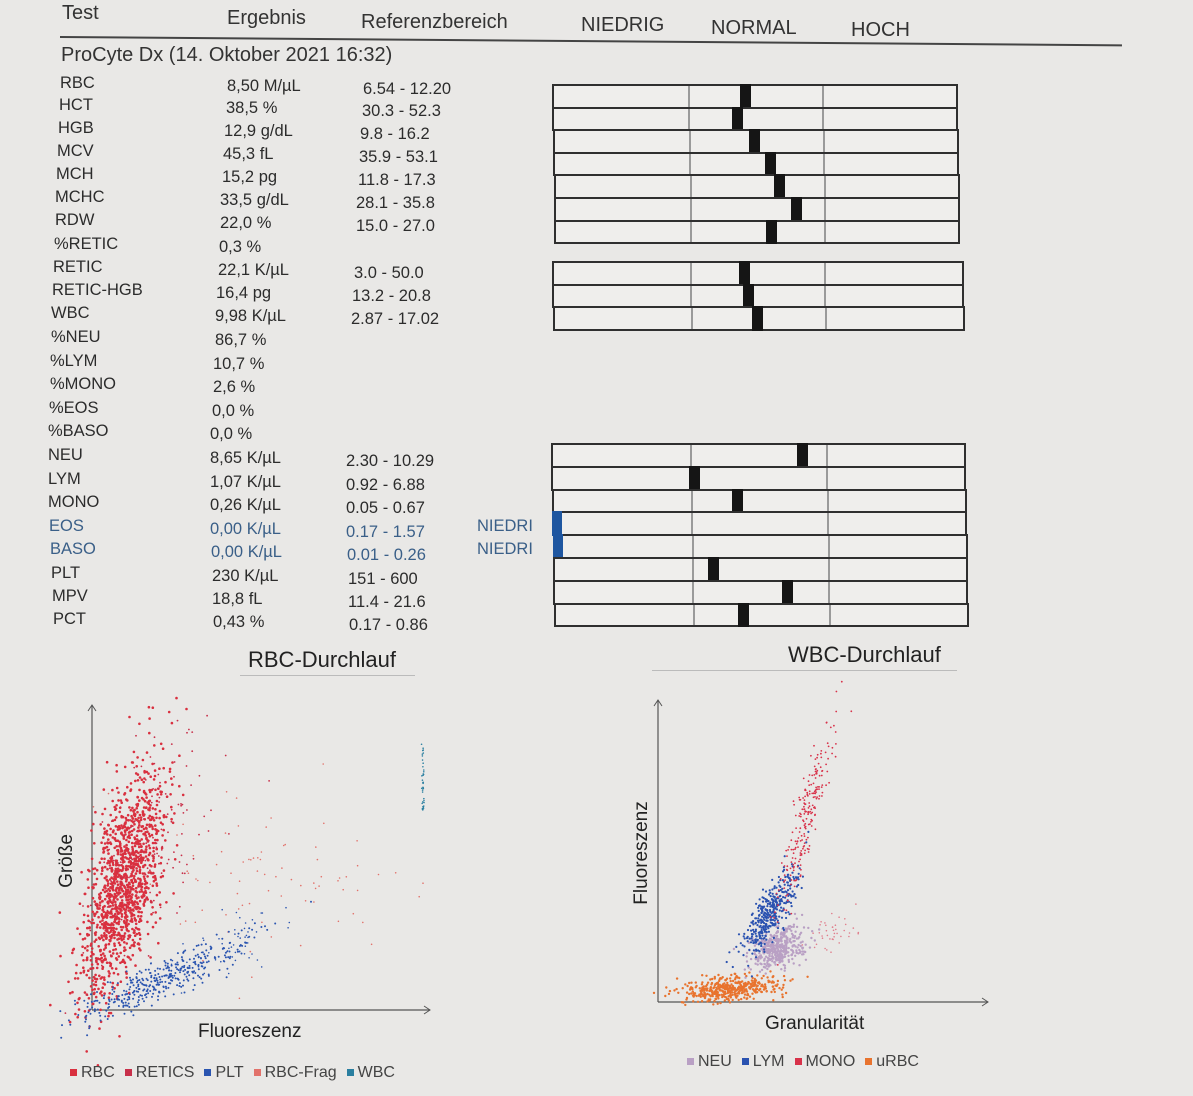  Describe the element at coordinates (220, 950) in the screenshot. I see `plt-sparse` at that location.